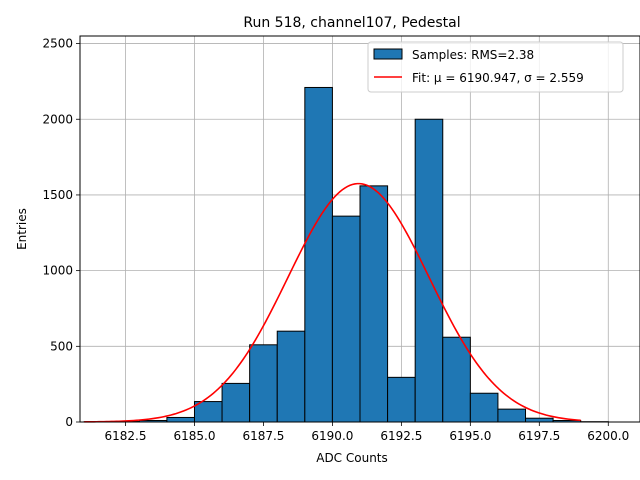 The width and height of the screenshot is (640, 480). I want to click on legend-swatch-histogram, so click(388, 54).